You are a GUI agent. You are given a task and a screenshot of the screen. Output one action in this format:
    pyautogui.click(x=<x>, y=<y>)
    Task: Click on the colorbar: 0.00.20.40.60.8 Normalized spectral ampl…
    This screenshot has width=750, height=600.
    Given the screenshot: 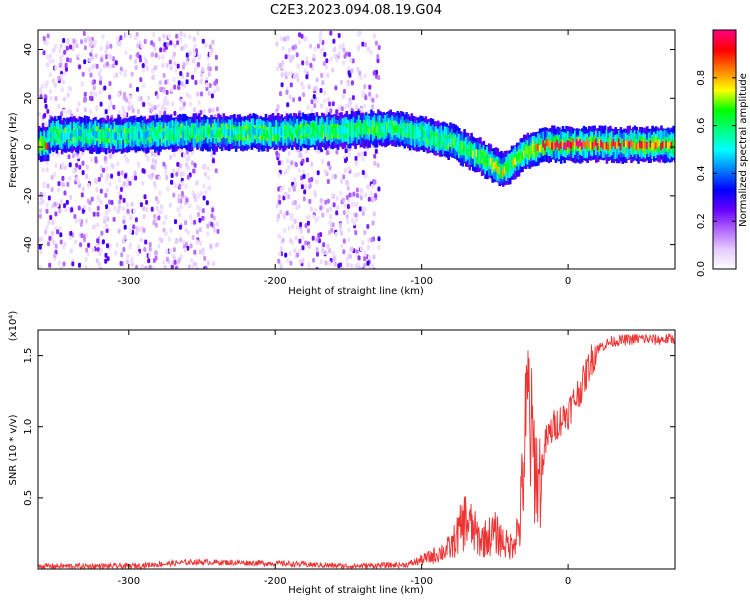 What is the action you would take?
    pyautogui.click(x=722, y=153)
    